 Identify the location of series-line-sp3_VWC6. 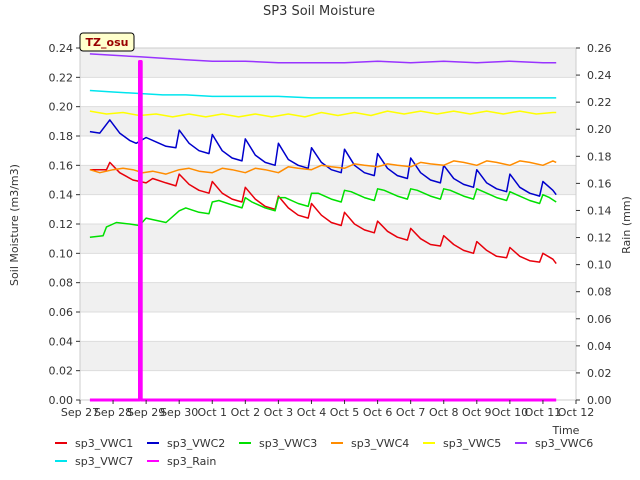
(323, 58).